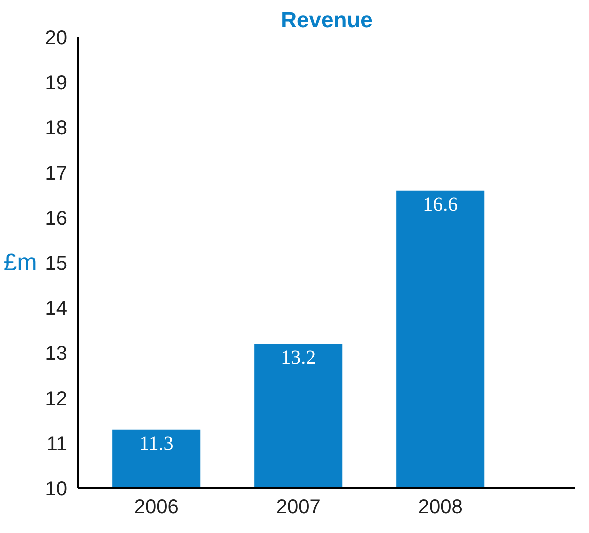 This screenshot has height=533, width=589. Describe the element at coordinates (56, 354) in the screenshot. I see `y-tick-label: 13` at that location.